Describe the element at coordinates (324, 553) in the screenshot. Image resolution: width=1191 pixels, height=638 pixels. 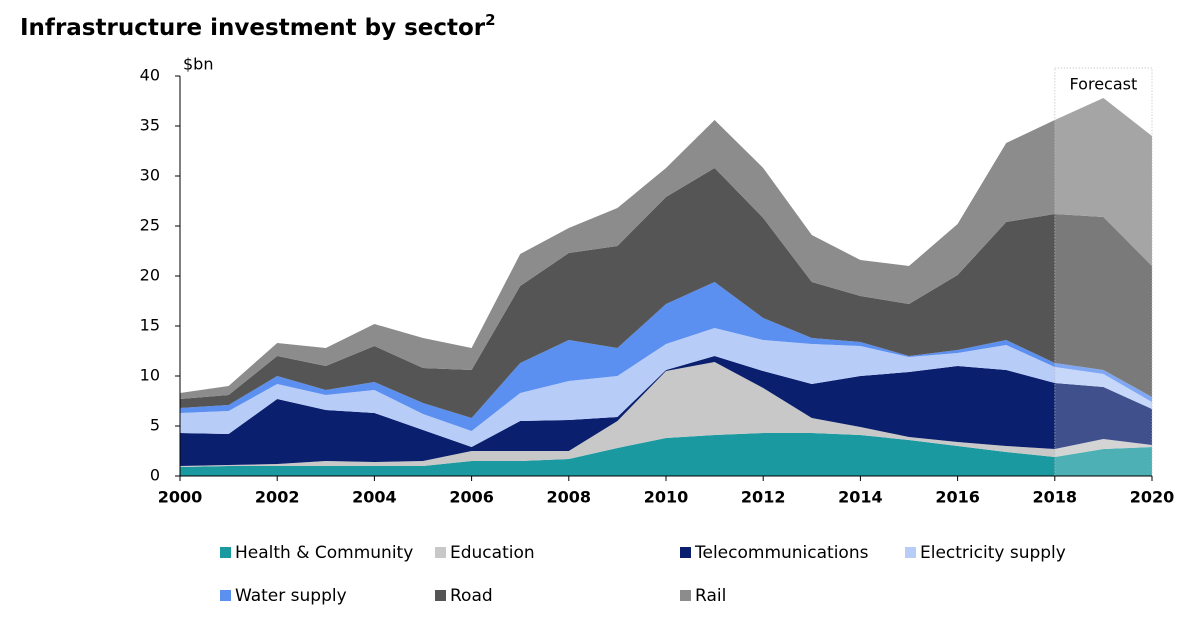
I see `legend-label: Health & Community` at that location.